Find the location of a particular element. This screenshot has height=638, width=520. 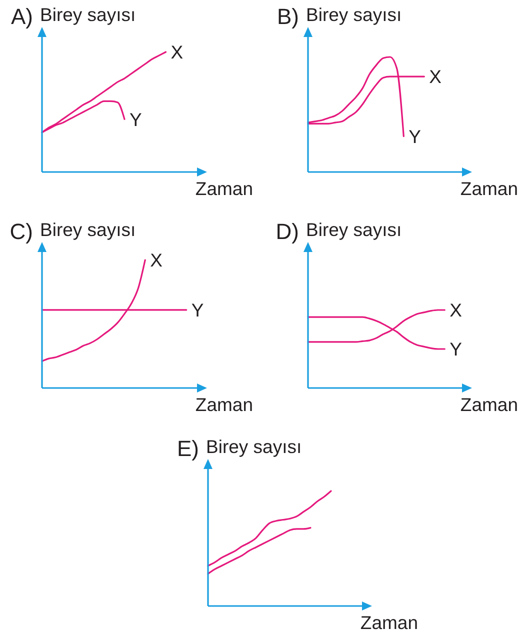

chart-title: D) is located at coordinates (287, 231).